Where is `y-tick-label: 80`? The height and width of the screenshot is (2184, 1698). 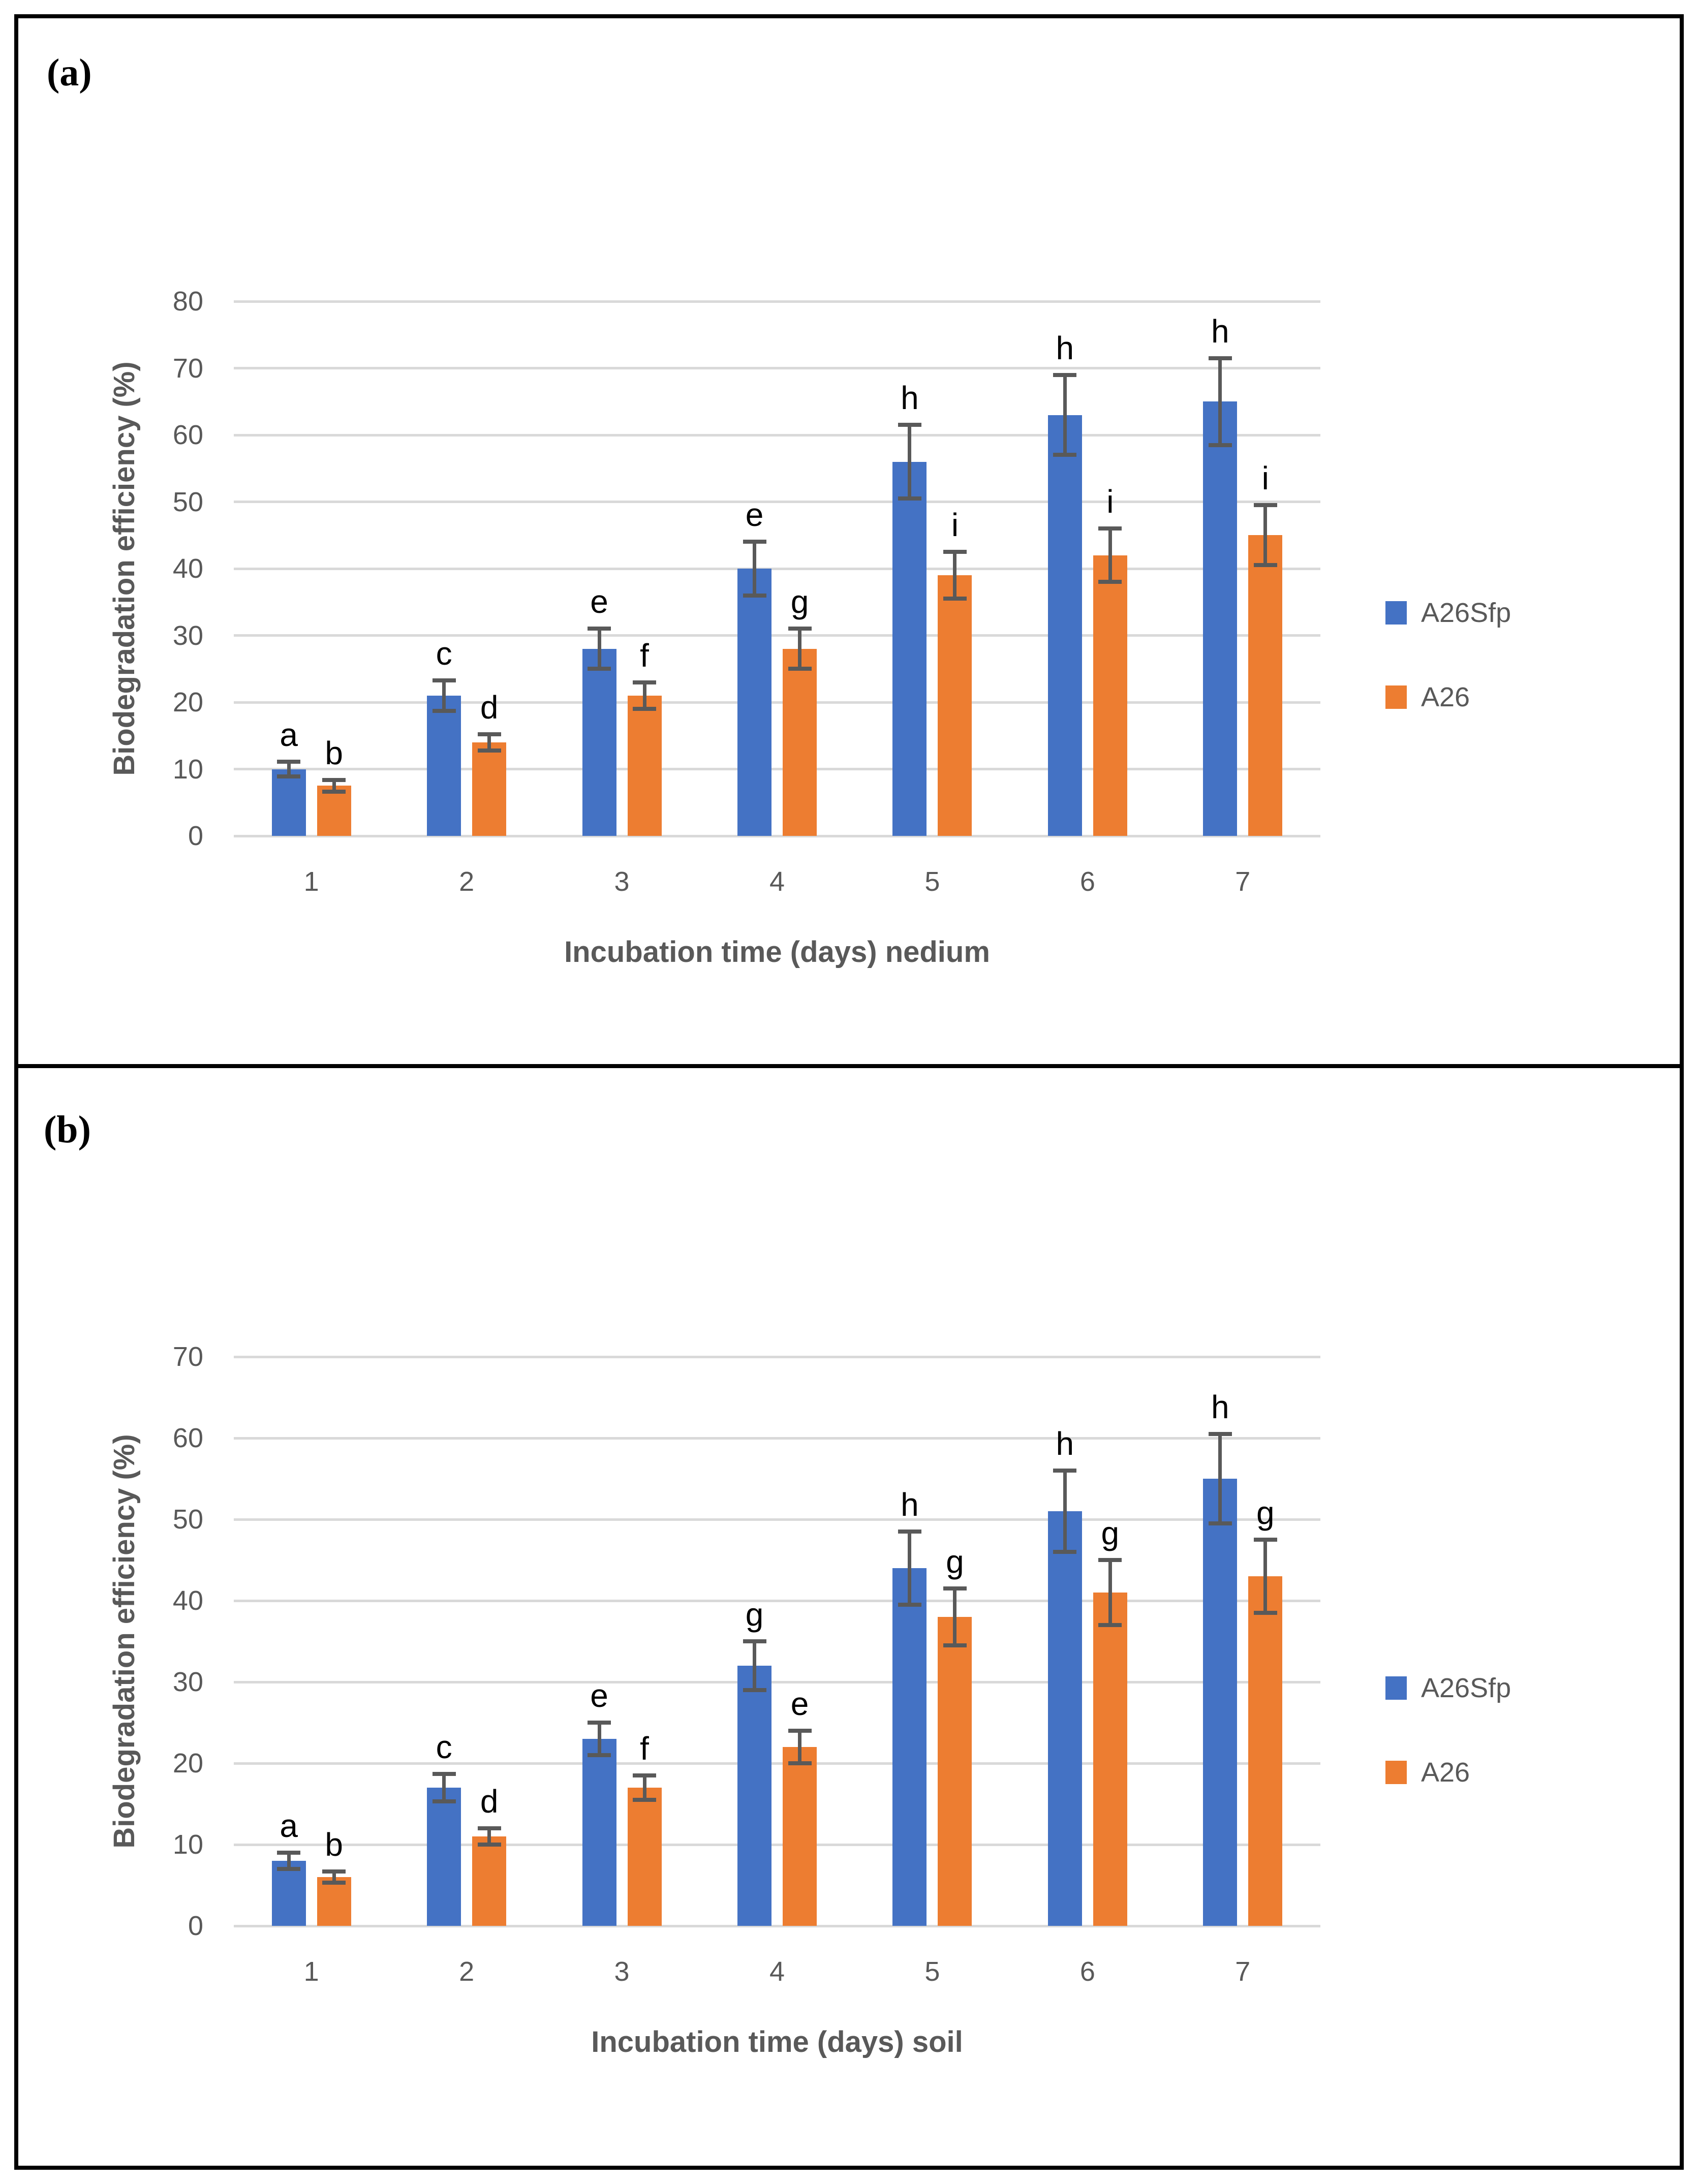
y-tick-label: 80 is located at coordinates (187, 301).